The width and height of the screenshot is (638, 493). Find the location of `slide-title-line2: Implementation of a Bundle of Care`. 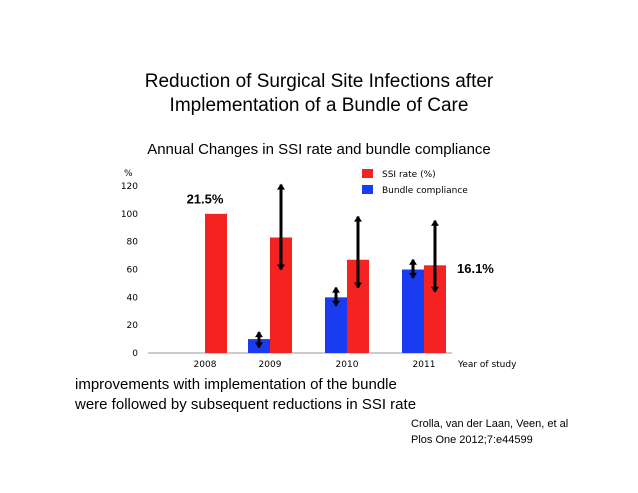

slide-title-line2: Implementation of a Bundle of Care is located at coordinates (319, 105).